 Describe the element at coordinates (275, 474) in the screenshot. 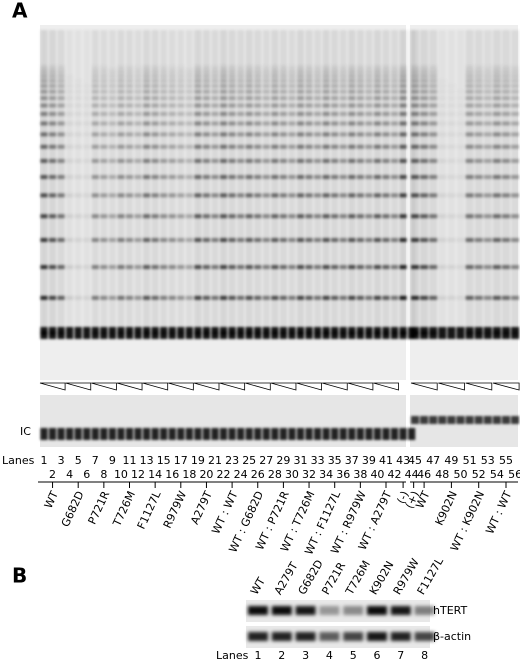

I see `lane-number: 28` at that location.